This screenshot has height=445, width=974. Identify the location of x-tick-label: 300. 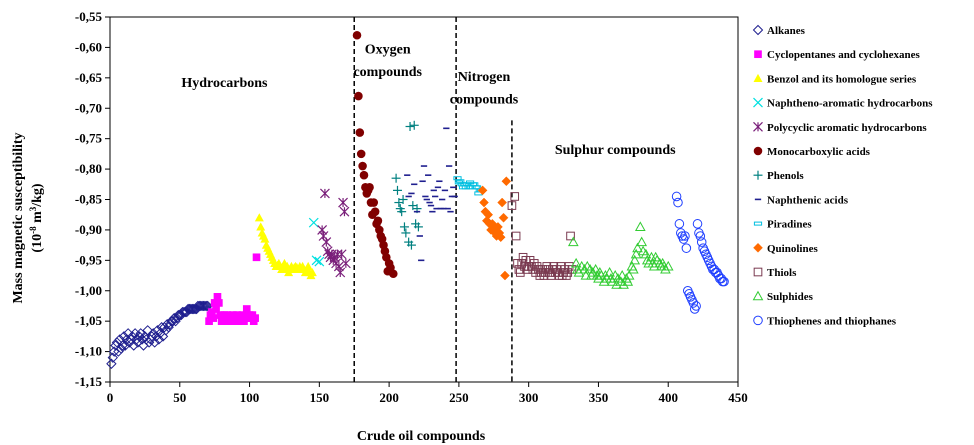
(529, 397).